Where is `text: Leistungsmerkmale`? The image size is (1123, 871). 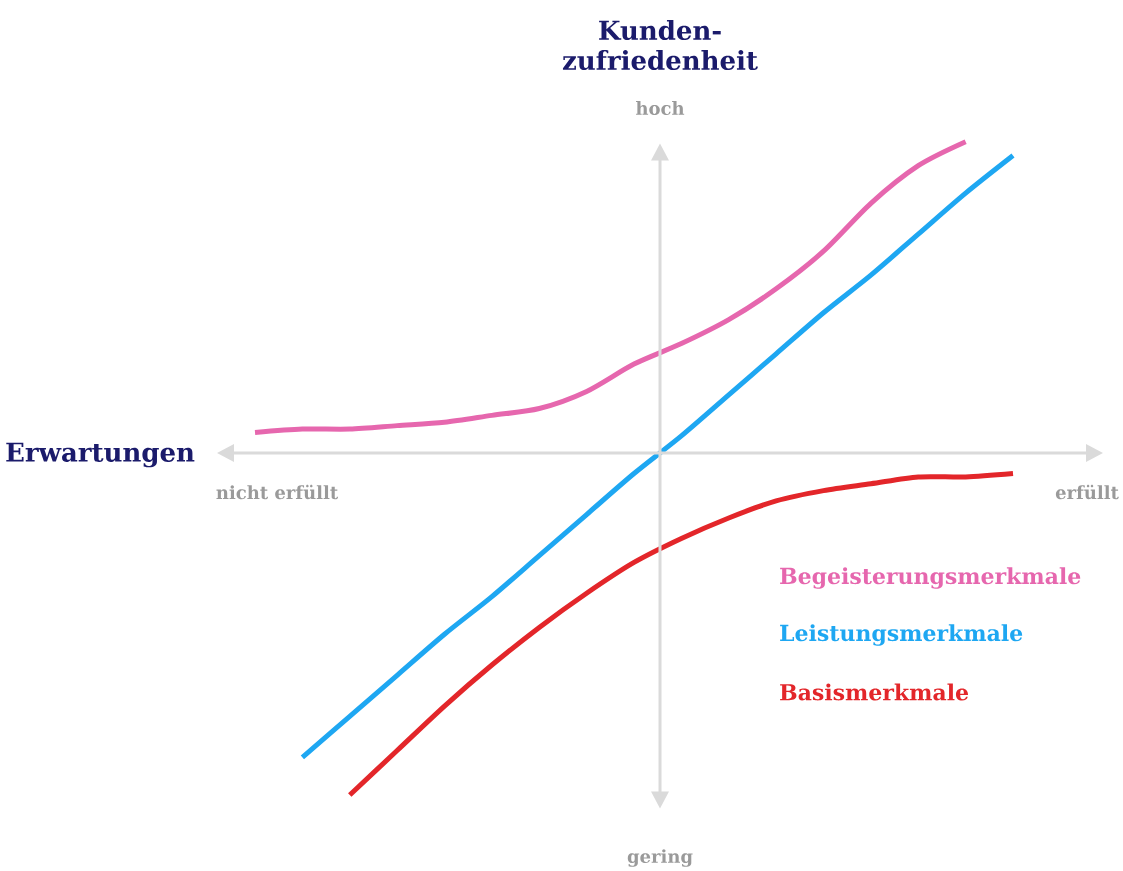
text: Leistungsmerkmale is located at coordinates (901, 635).